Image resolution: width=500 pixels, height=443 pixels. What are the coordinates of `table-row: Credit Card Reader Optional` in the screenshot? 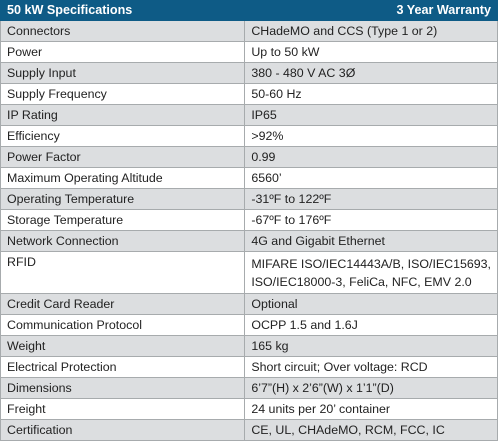 It's located at (249, 304).